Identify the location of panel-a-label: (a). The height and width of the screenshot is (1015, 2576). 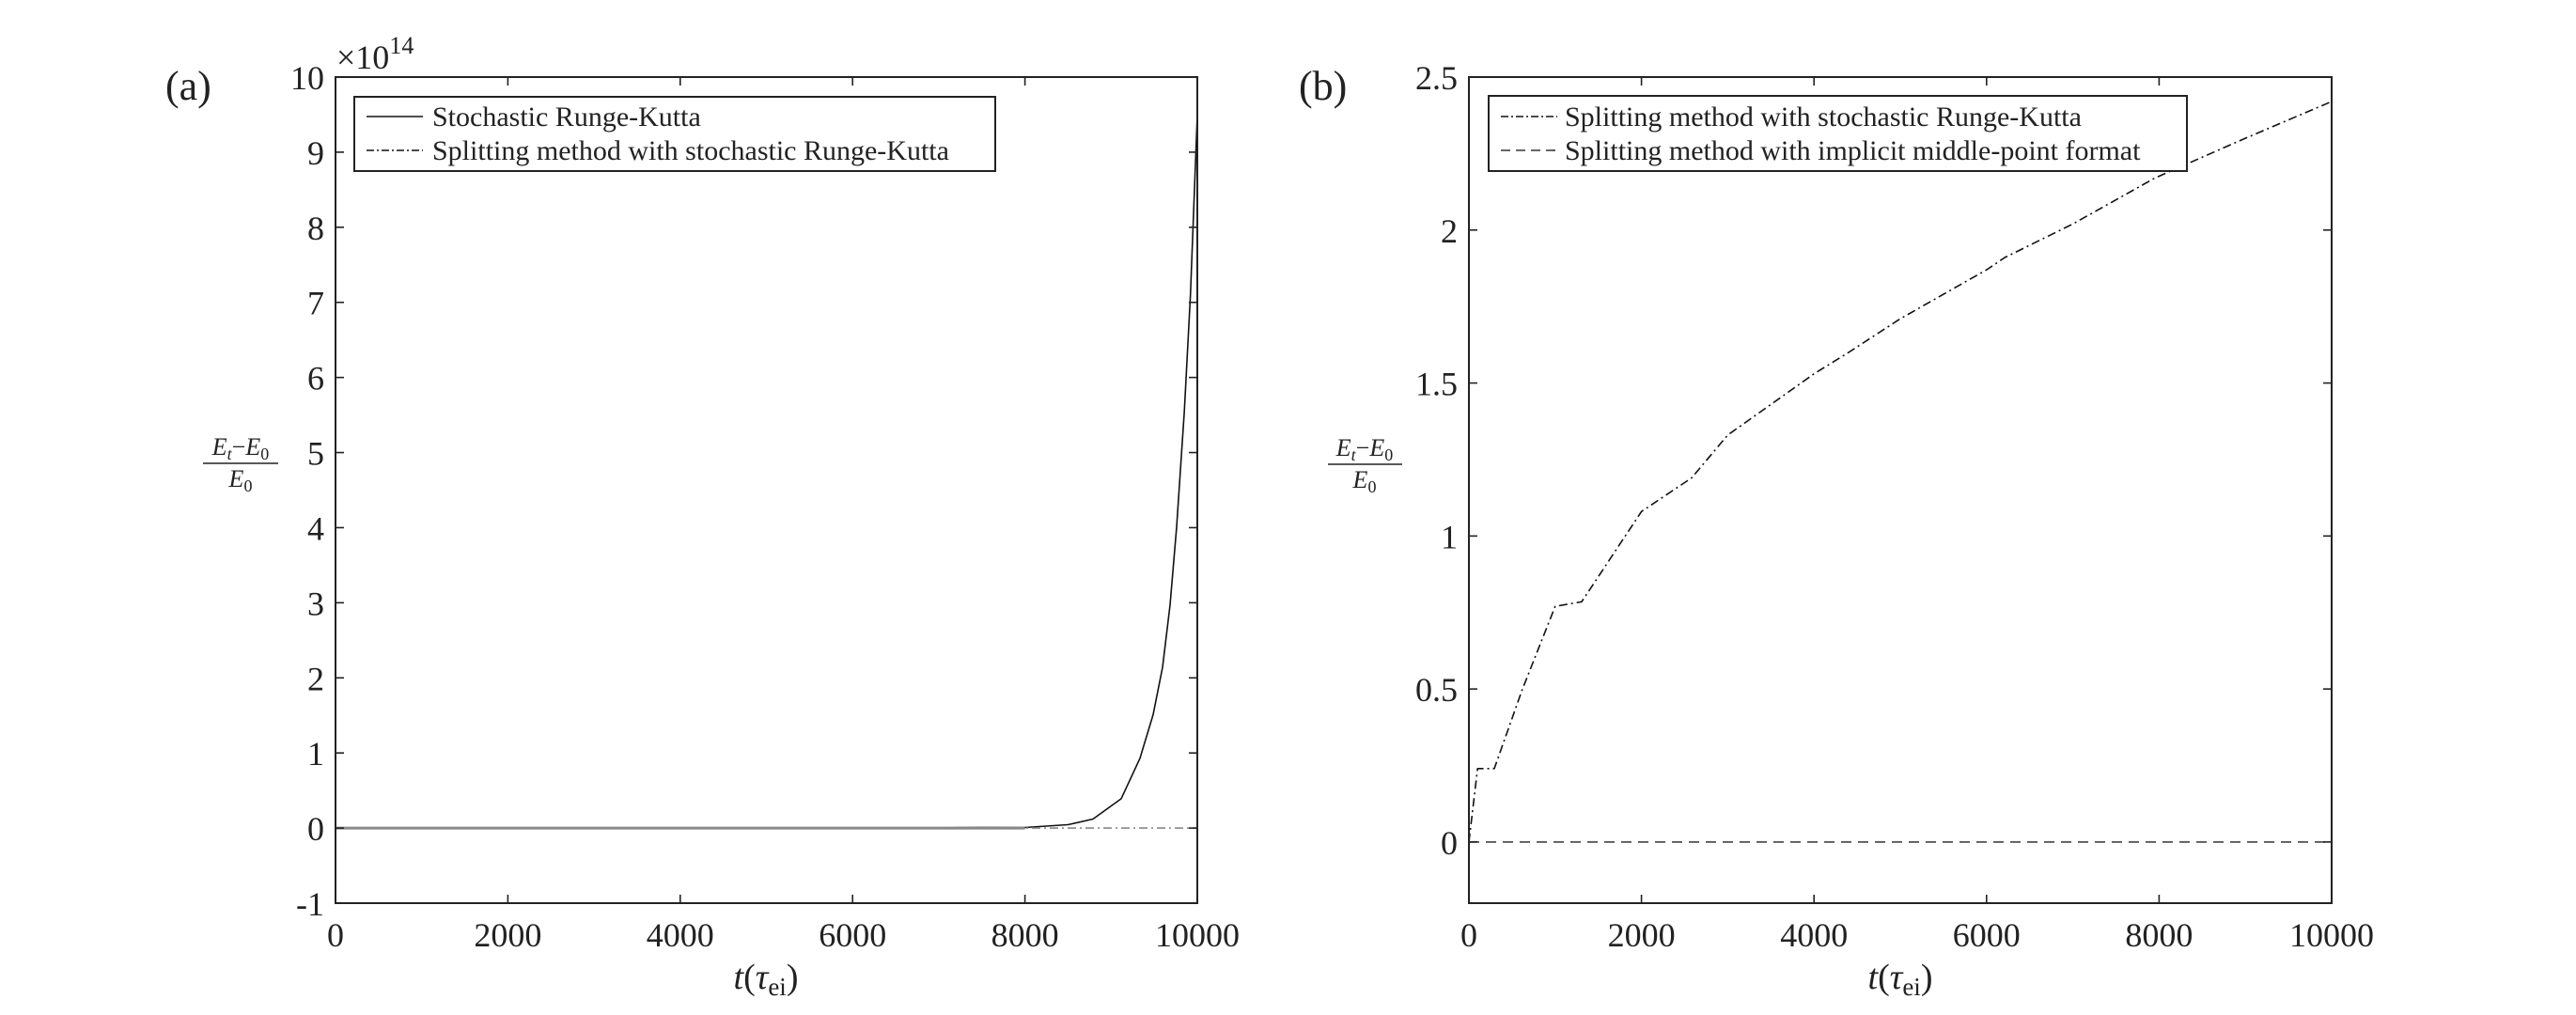
(188, 86).